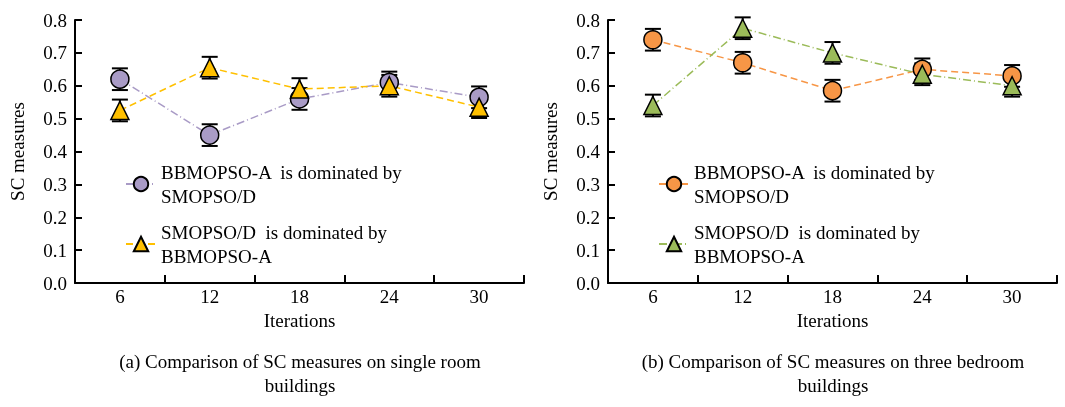 The image size is (1065, 407). Describe the element at coordinates (479, 107) in the screenshot. I see `point` at that location.